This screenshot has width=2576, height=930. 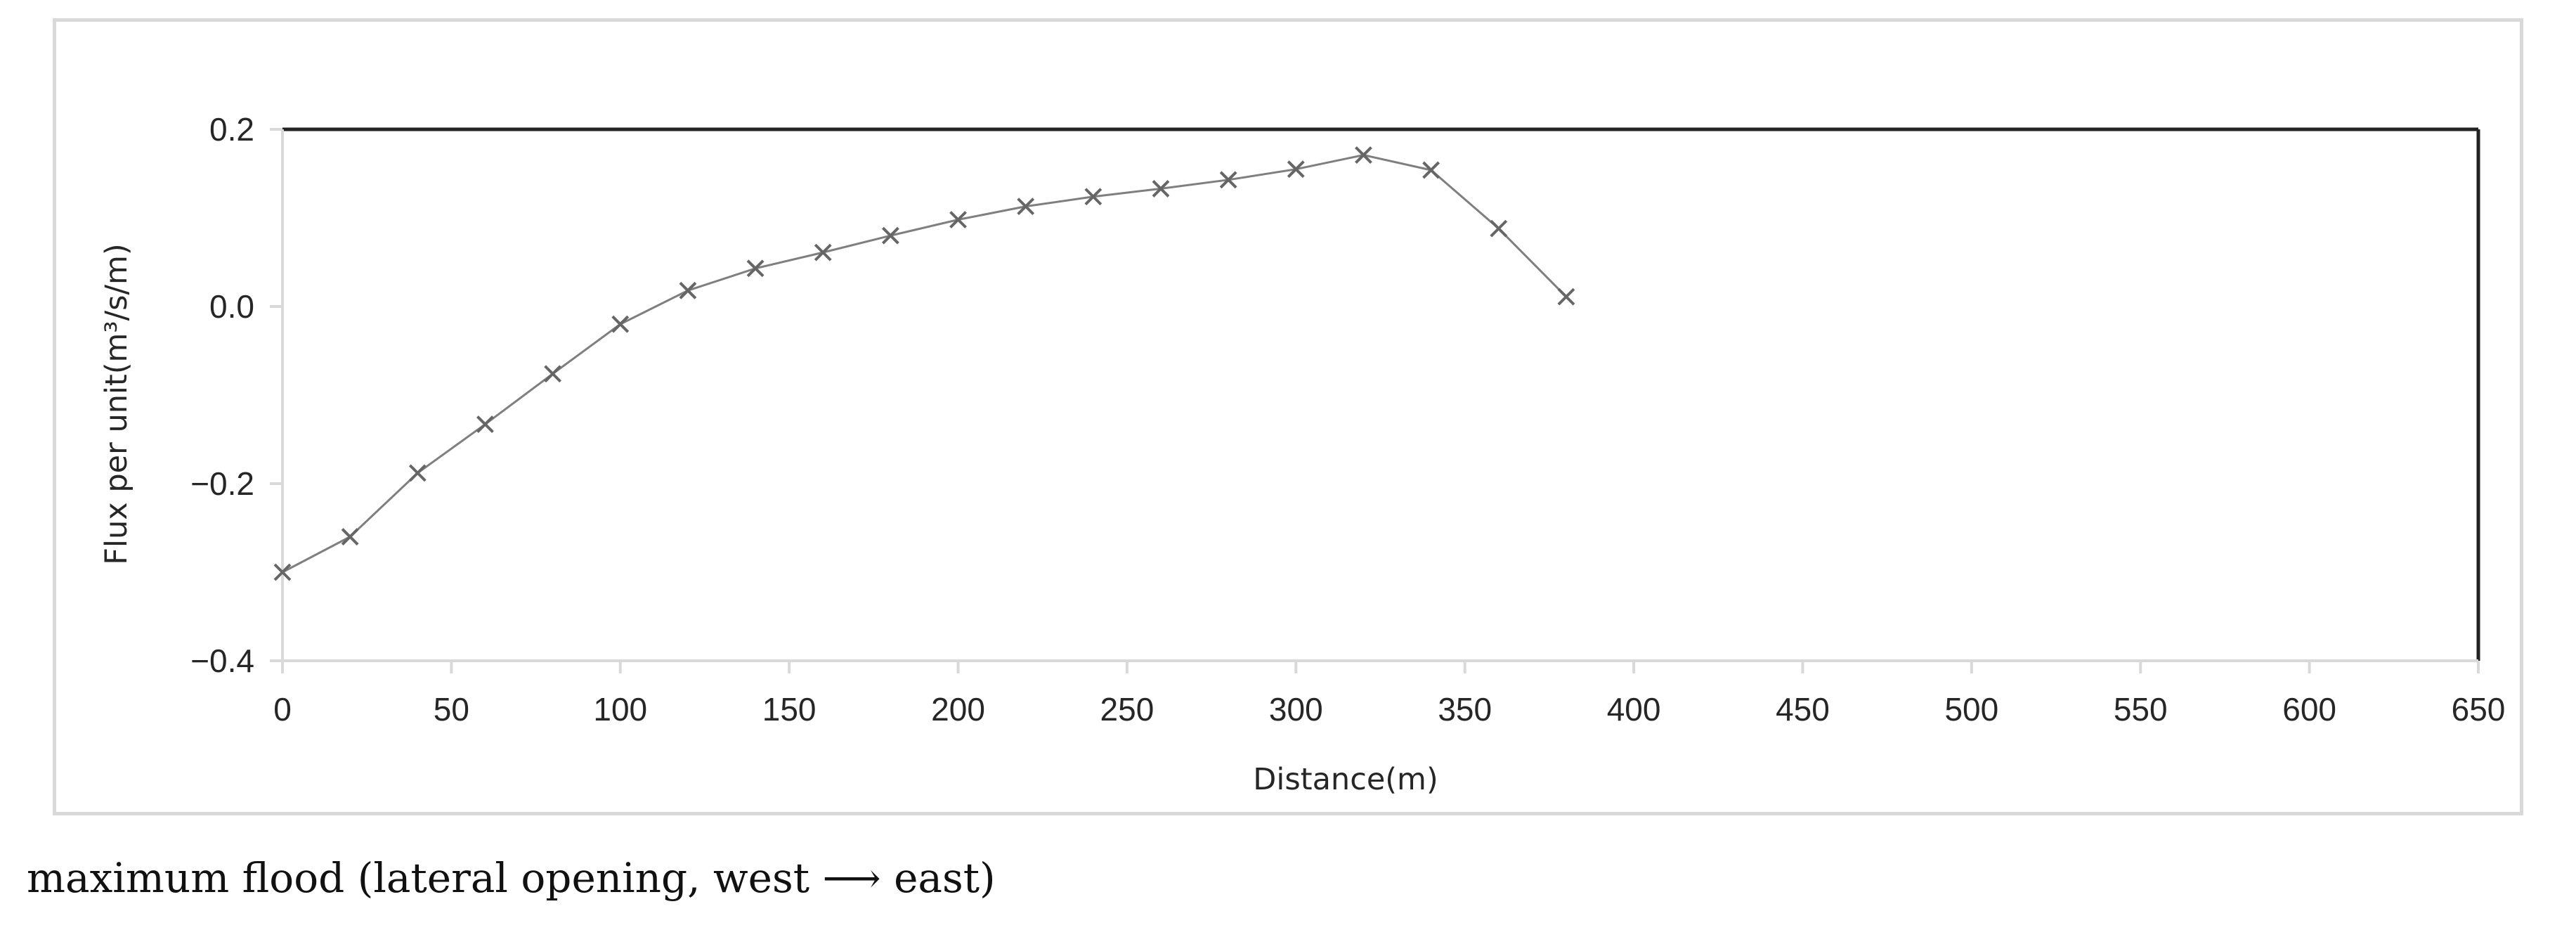 I want to click on x-tick-label: 100, so click(x=620, y=710).